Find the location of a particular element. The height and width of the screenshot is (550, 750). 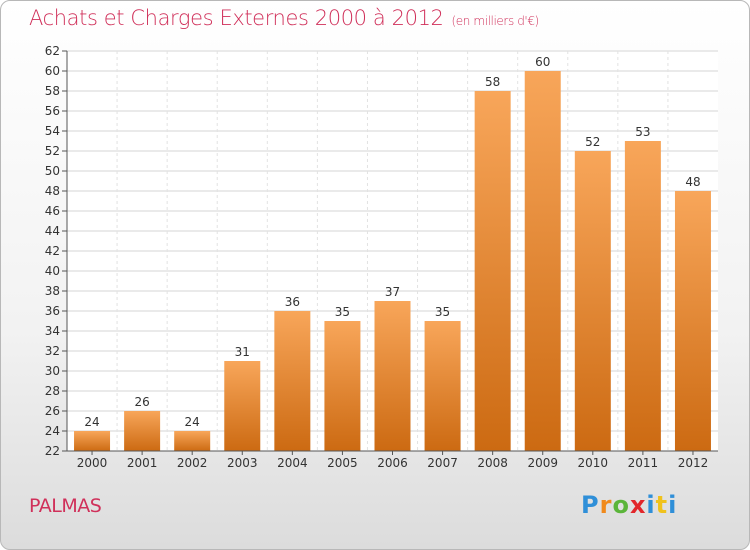

y-tick-label: 34 is located at coordinates (52, 331).